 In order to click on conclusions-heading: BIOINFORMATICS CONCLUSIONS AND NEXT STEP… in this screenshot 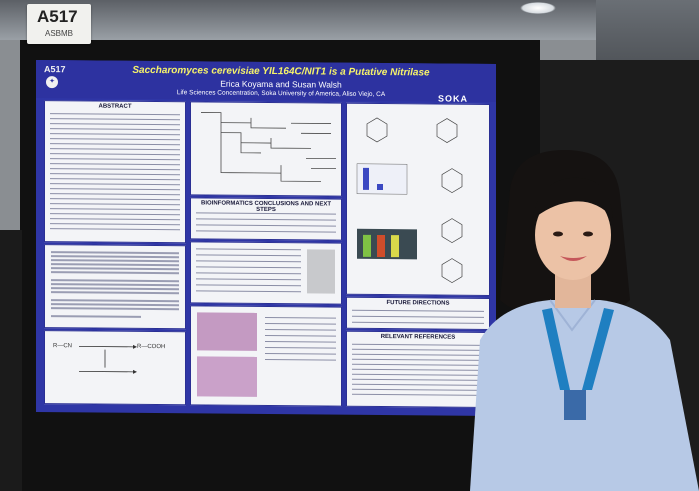, I will do `click(266, 207)`.